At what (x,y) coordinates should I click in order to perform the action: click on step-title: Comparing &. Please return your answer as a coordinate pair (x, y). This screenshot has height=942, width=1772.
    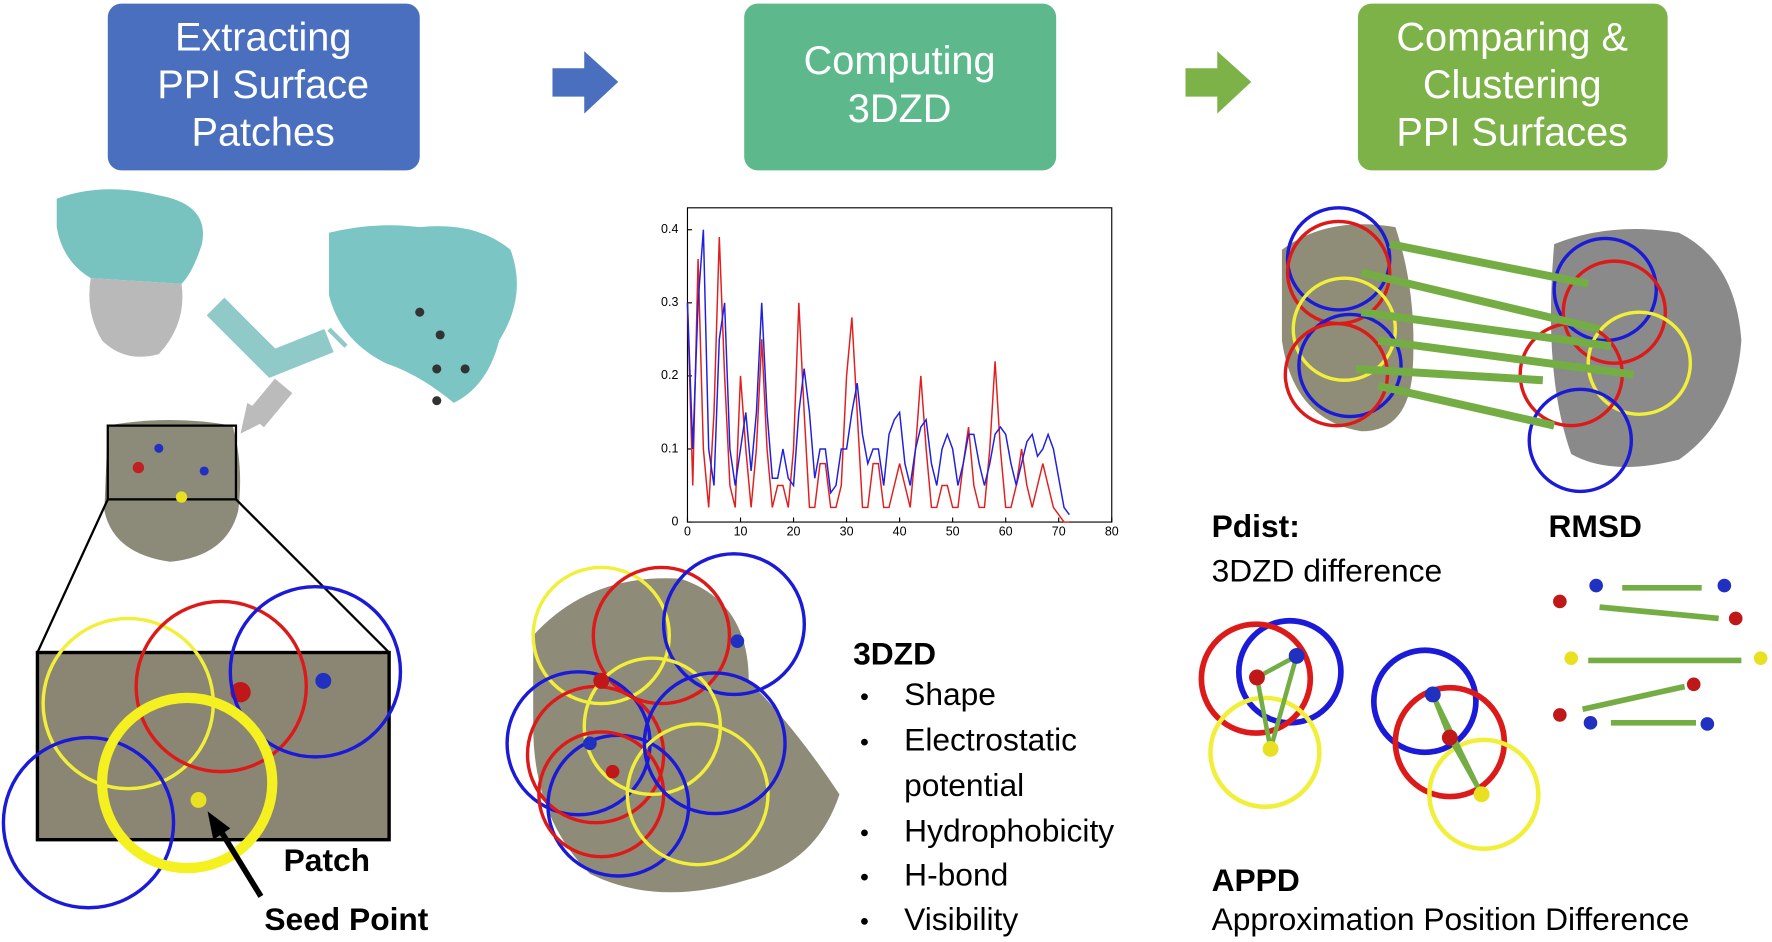
    Looking at the image, I should click on (1512, 37).